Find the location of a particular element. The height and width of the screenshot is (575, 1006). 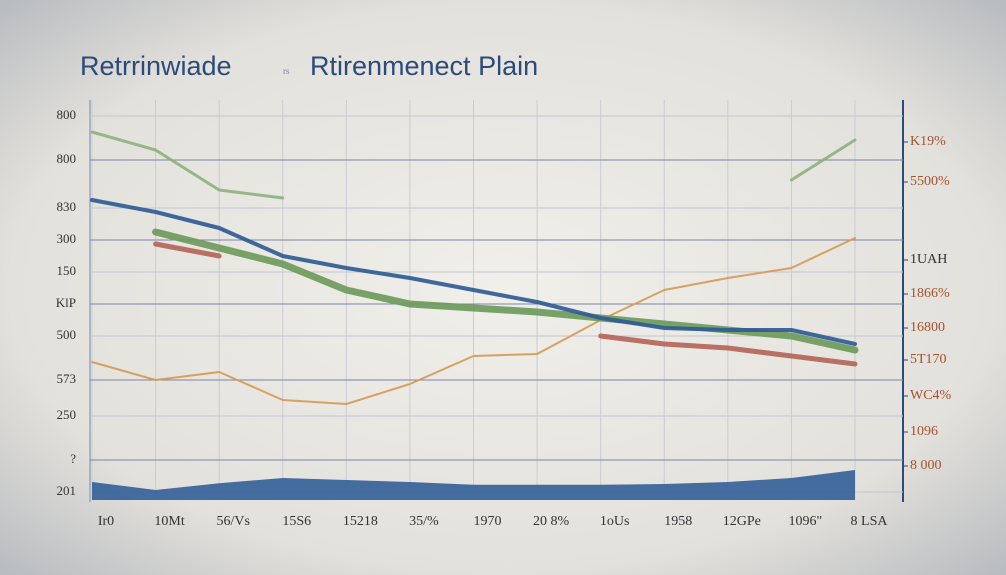

x-tick-label: 8 LSA is located at coordinates (870, 521).